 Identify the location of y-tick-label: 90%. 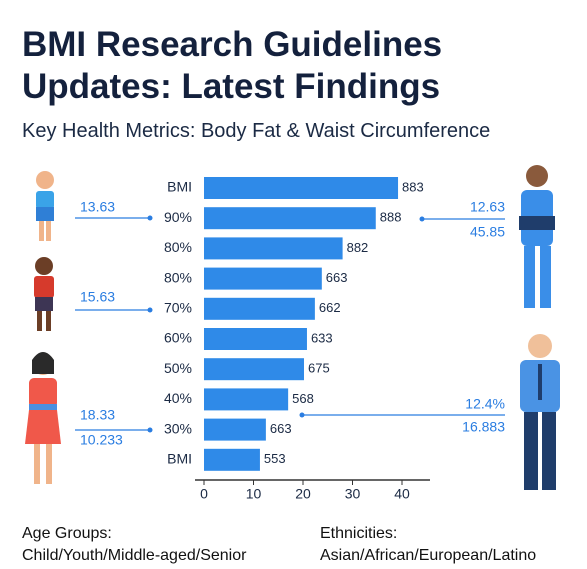
(178, 217).